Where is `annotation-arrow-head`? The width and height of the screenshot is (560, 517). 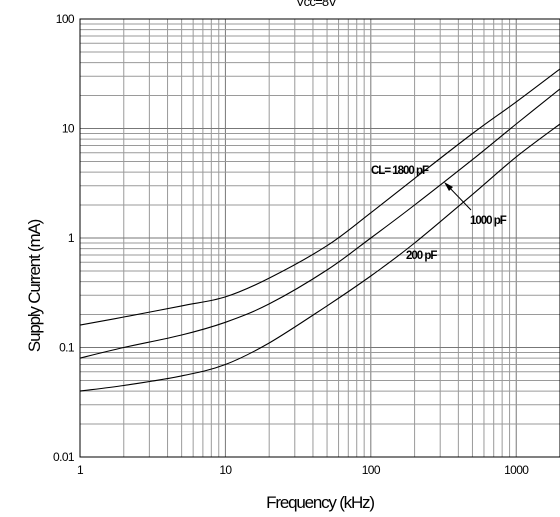 annotation-arrow-head is located at coordinates (448, 186).